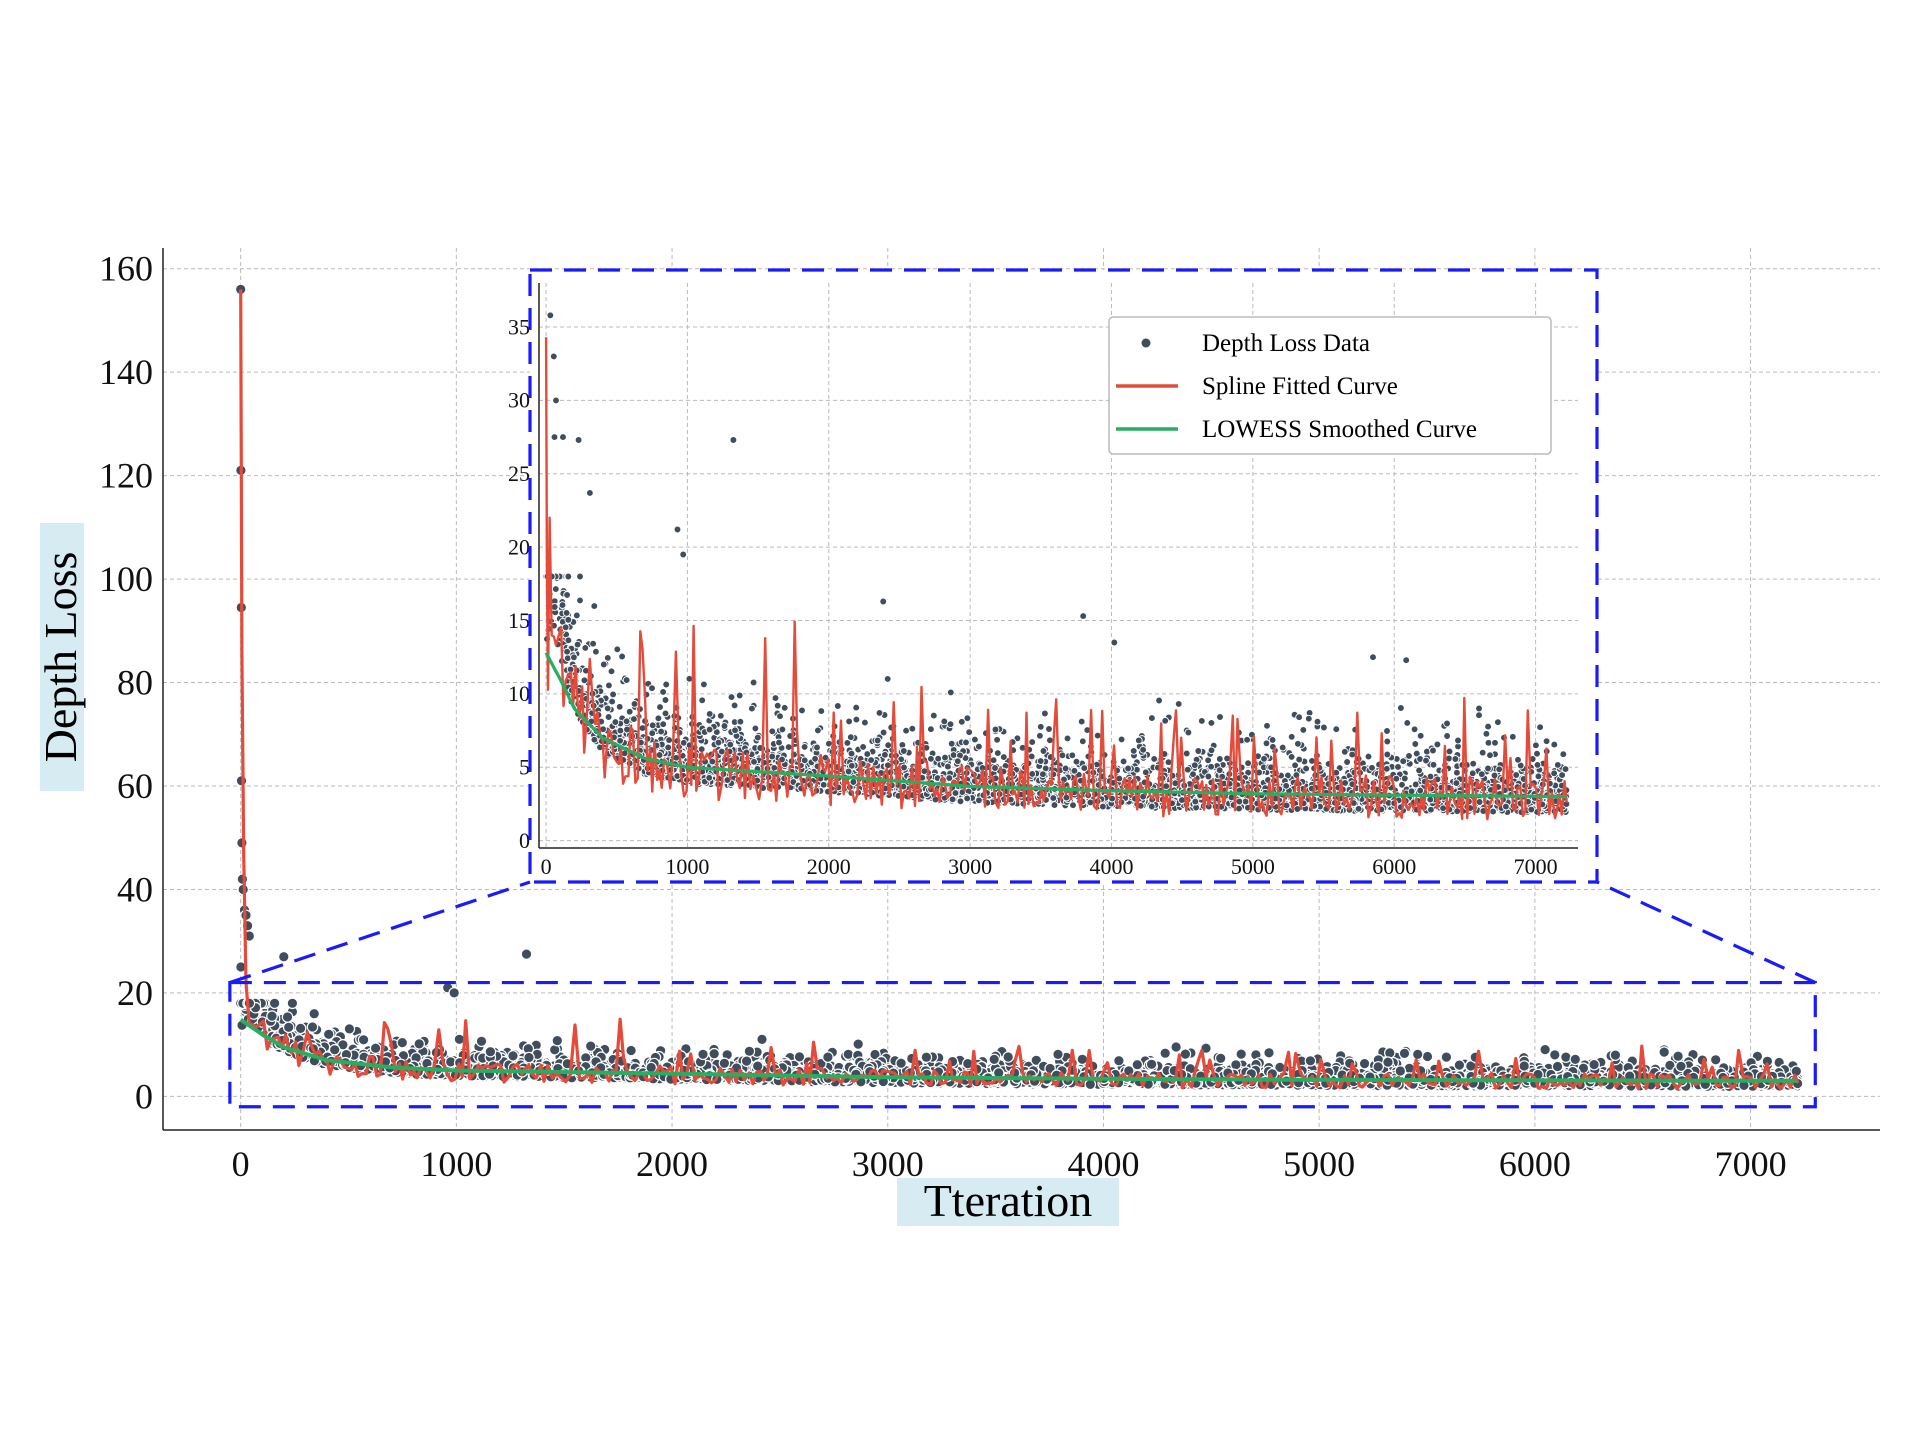 Image resolution: width=1920 pixels, height=1440 pixels. Describe the element at coordinates (144, 1096) in the screenshot. I see `y-tick-label: 0` at that location.